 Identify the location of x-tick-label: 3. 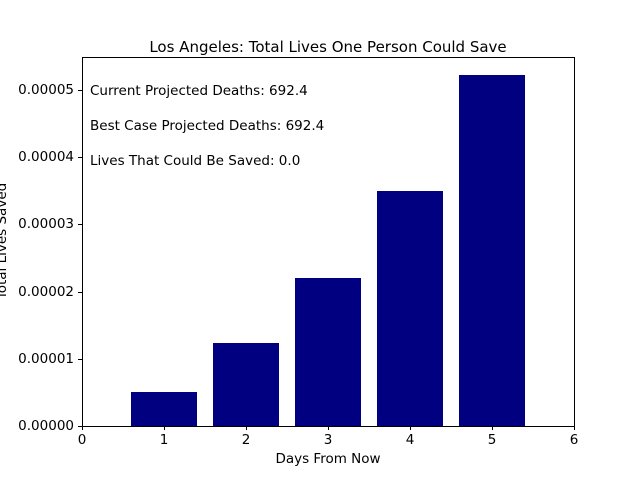
(328, 440).